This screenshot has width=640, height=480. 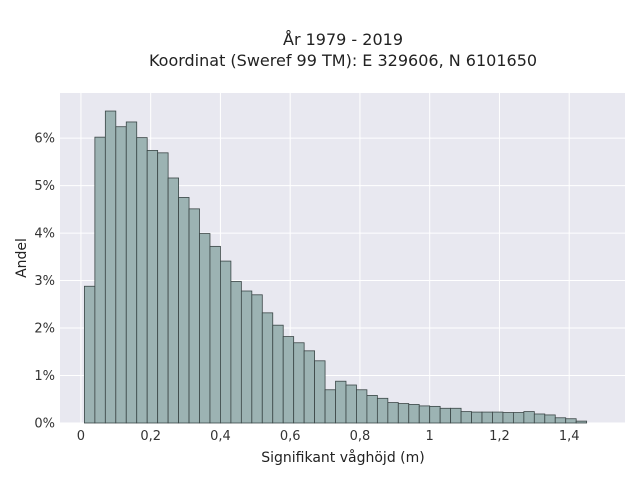 I want to click on y-tick-label: 3%, so click(x=44, y=281).